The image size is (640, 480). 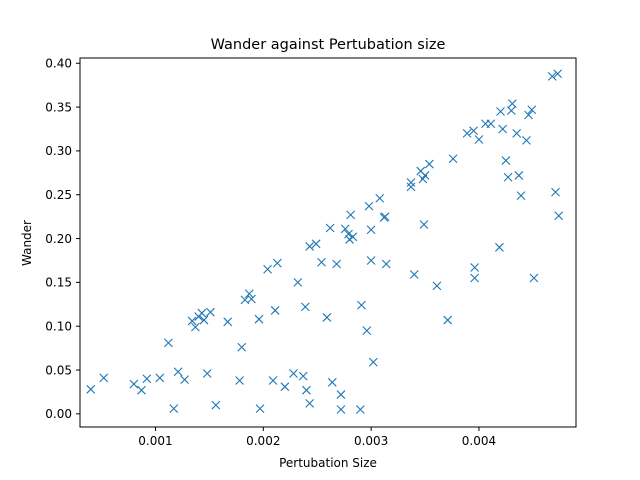 I want to click on y-tick-label: 0.00, so click(x=58, y=414).